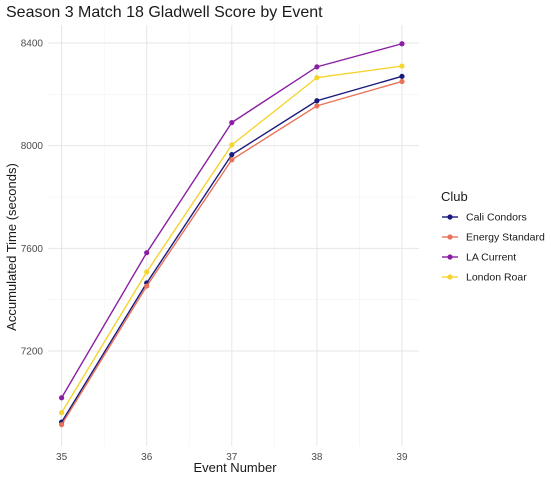 The width and height of the screenshot is (551, 480). What do you see at coordinates (32, 197) in the screenshot?
I see `y-axis: 7200 7600 8000 8400` at bounding box center [32, 197].